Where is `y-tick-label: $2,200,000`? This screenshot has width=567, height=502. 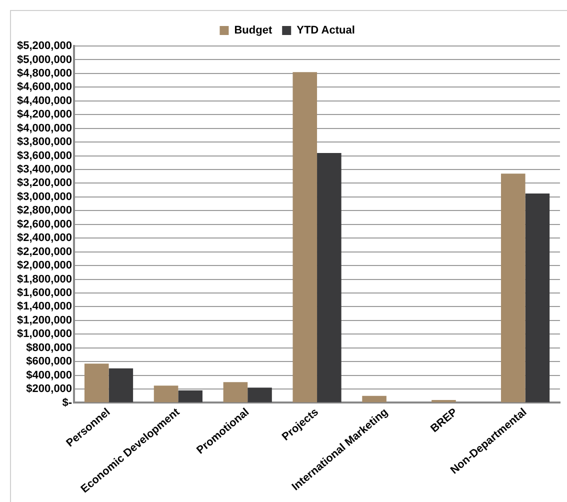
y-tick-label: $2,200,000 is located at coordinates (44, 252).